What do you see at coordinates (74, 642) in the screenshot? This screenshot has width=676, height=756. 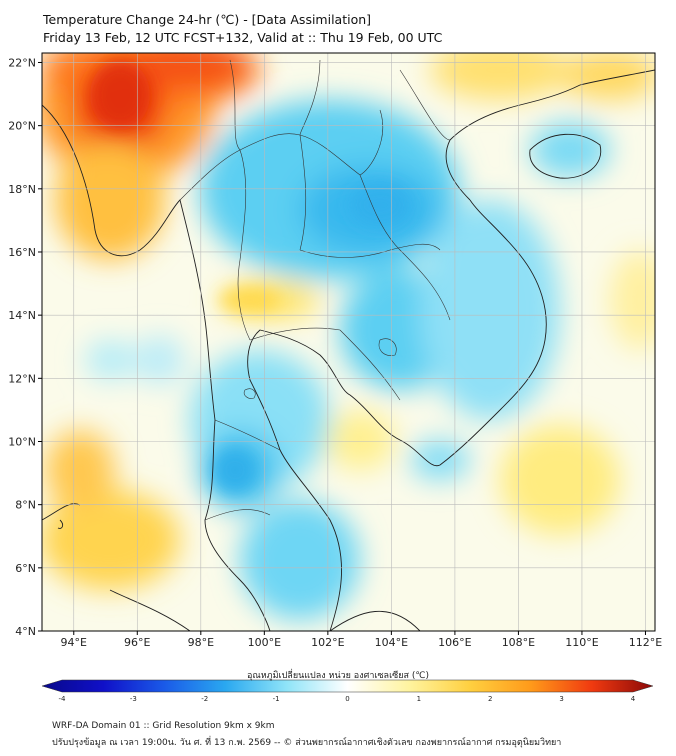 I see `lon-label: 94°E` at bounding box center [74, 642].